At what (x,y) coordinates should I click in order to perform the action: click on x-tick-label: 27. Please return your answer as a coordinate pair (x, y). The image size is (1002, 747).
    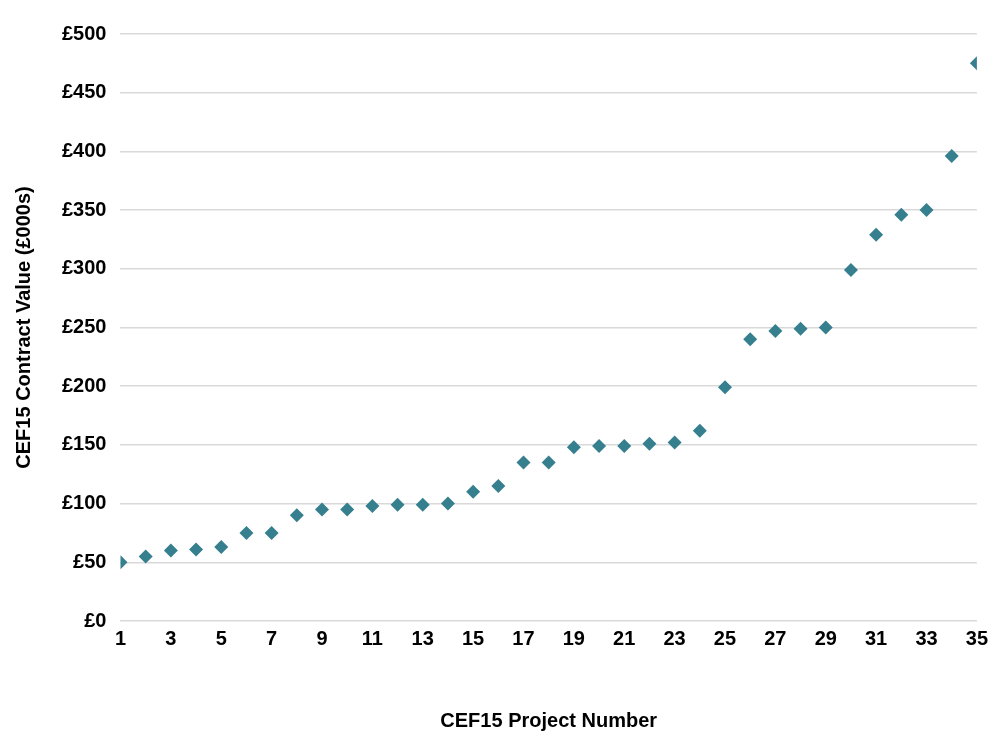
    Looking at the image, I should click on (775, 637).